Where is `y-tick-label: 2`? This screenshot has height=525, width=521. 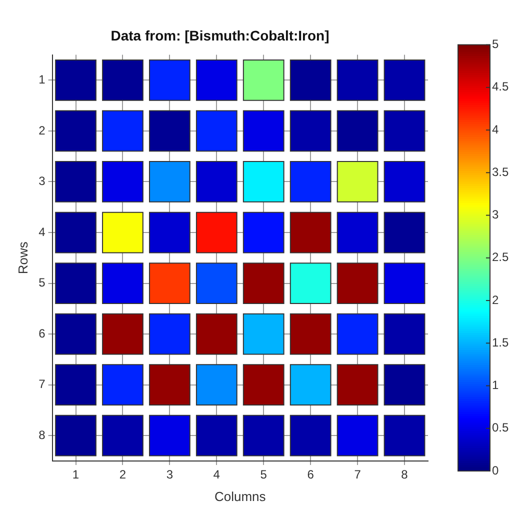 y-tick-label: 2 is located at coordinates (42, 130).